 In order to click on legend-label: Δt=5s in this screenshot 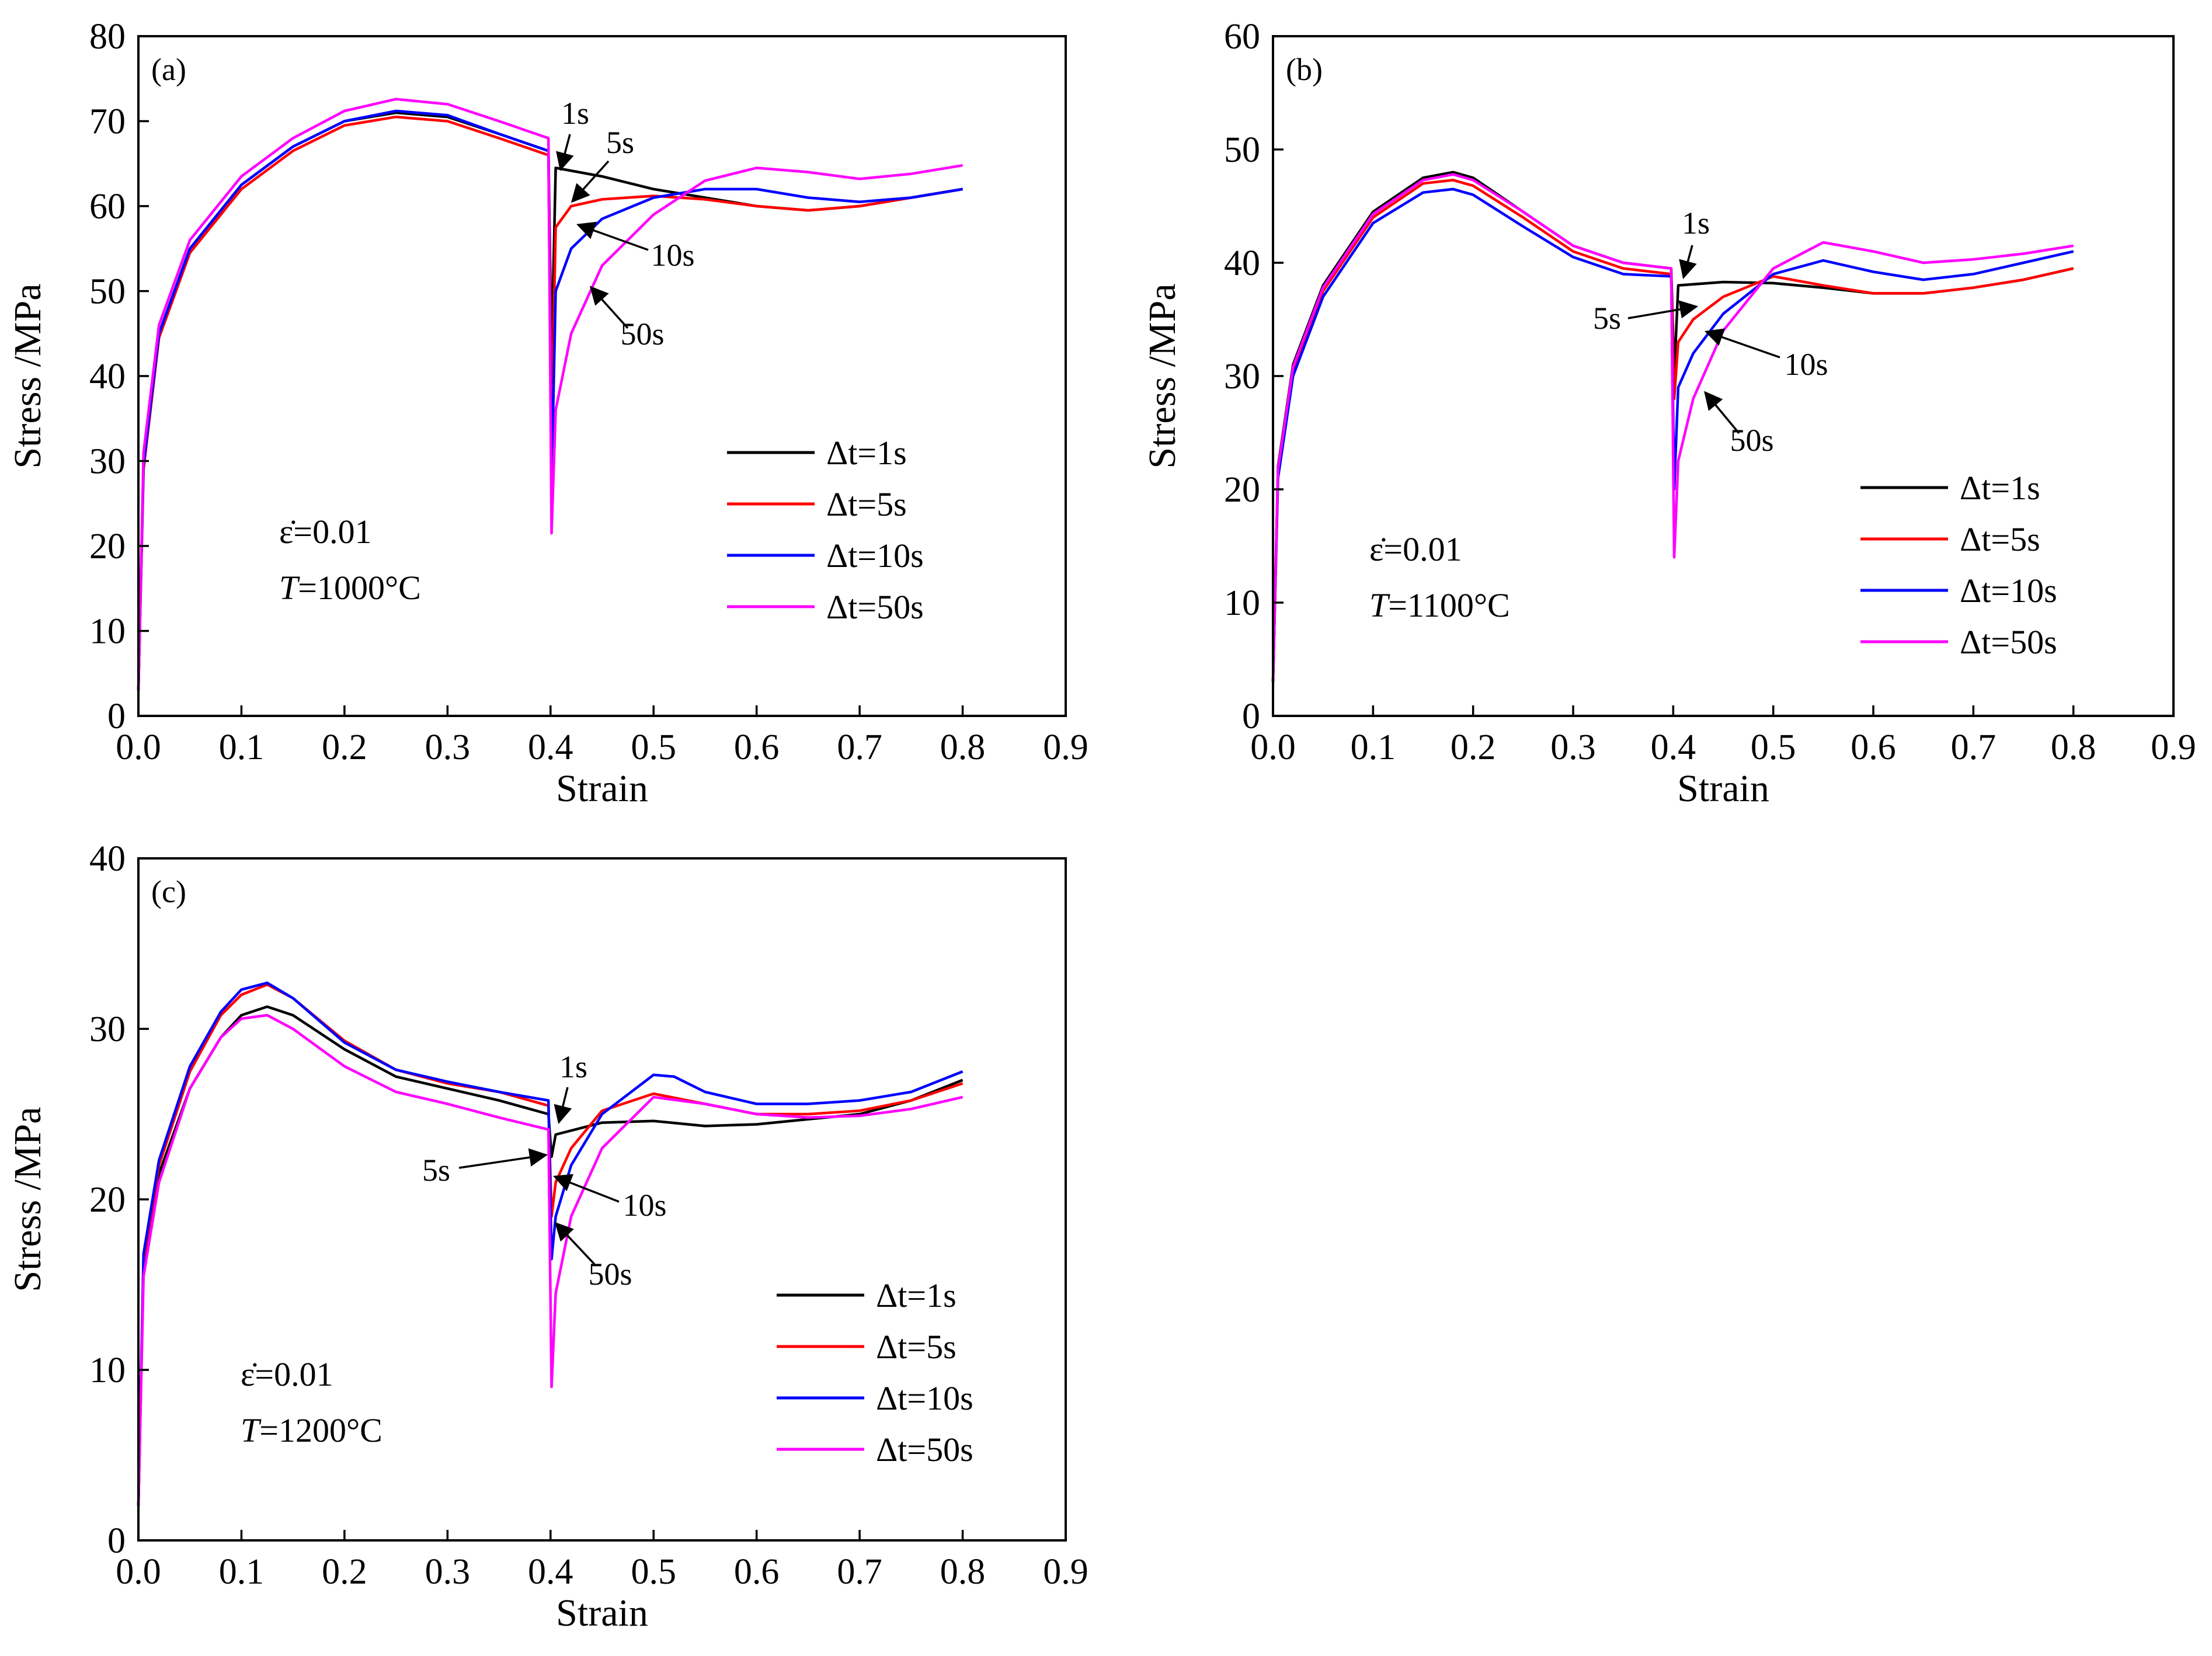, I will do `click(916, 1347)`.